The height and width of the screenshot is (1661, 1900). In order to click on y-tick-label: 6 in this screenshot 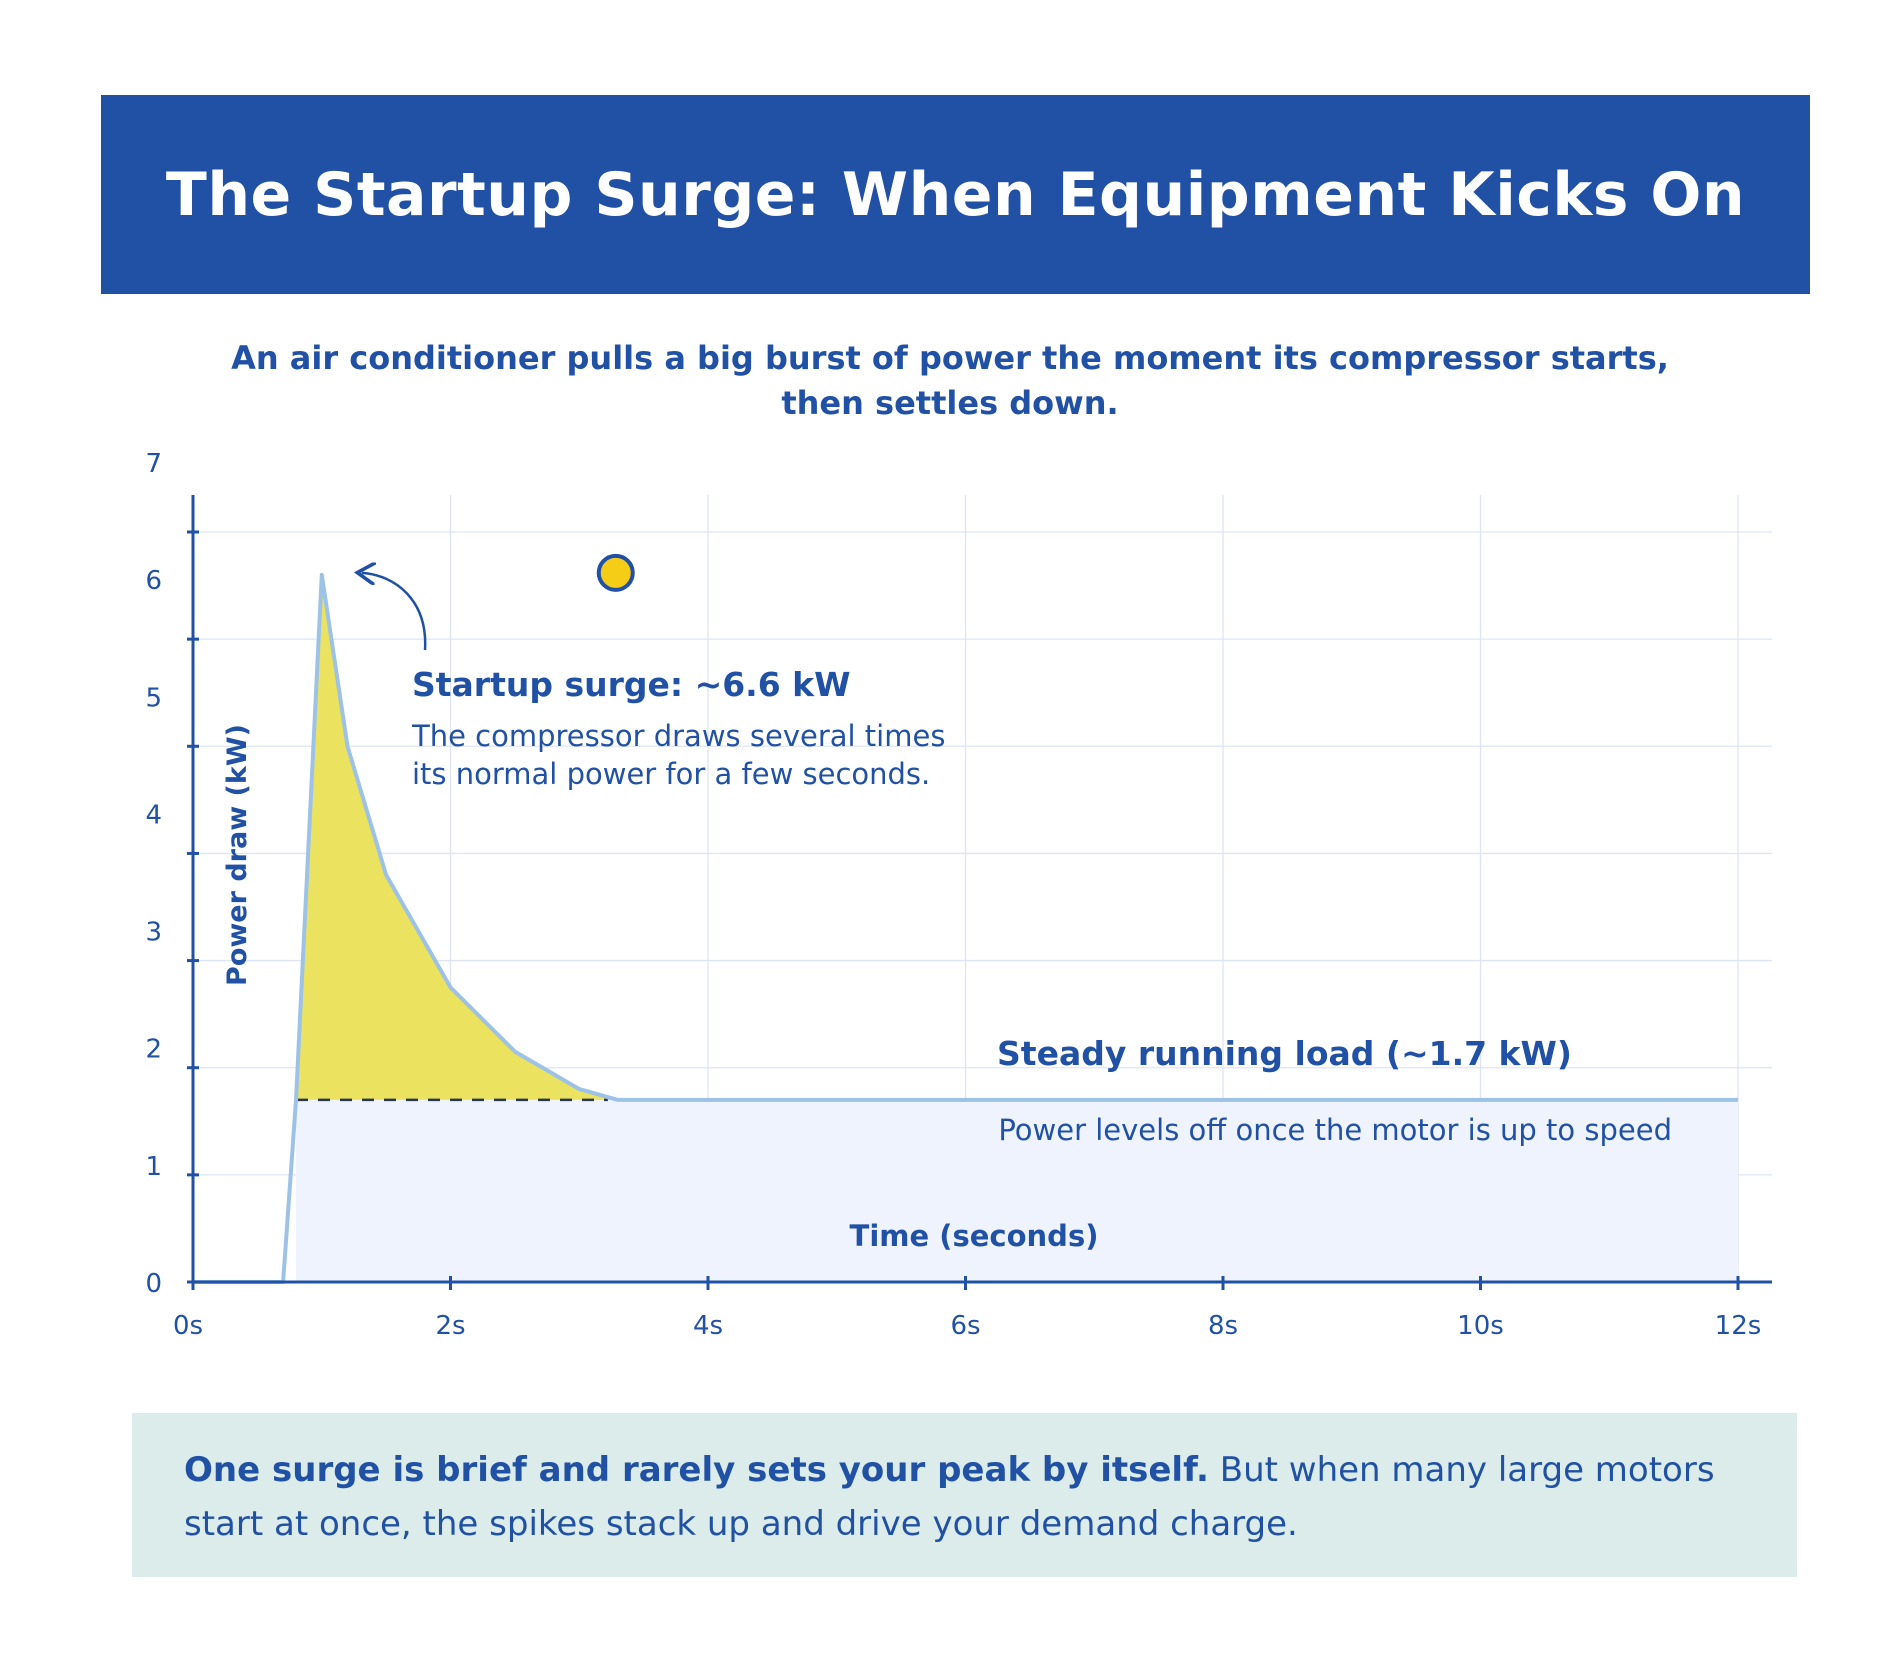, I will do `click(153, 581)`.